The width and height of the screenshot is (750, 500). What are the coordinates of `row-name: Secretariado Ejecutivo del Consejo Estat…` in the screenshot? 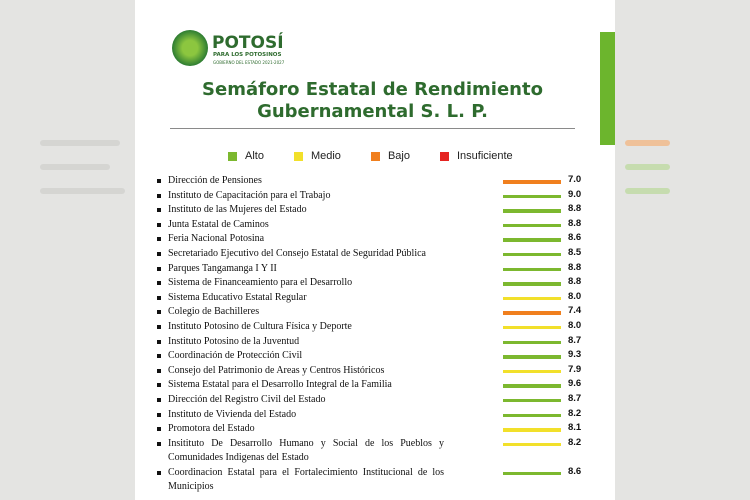 It's located at (297, 253).